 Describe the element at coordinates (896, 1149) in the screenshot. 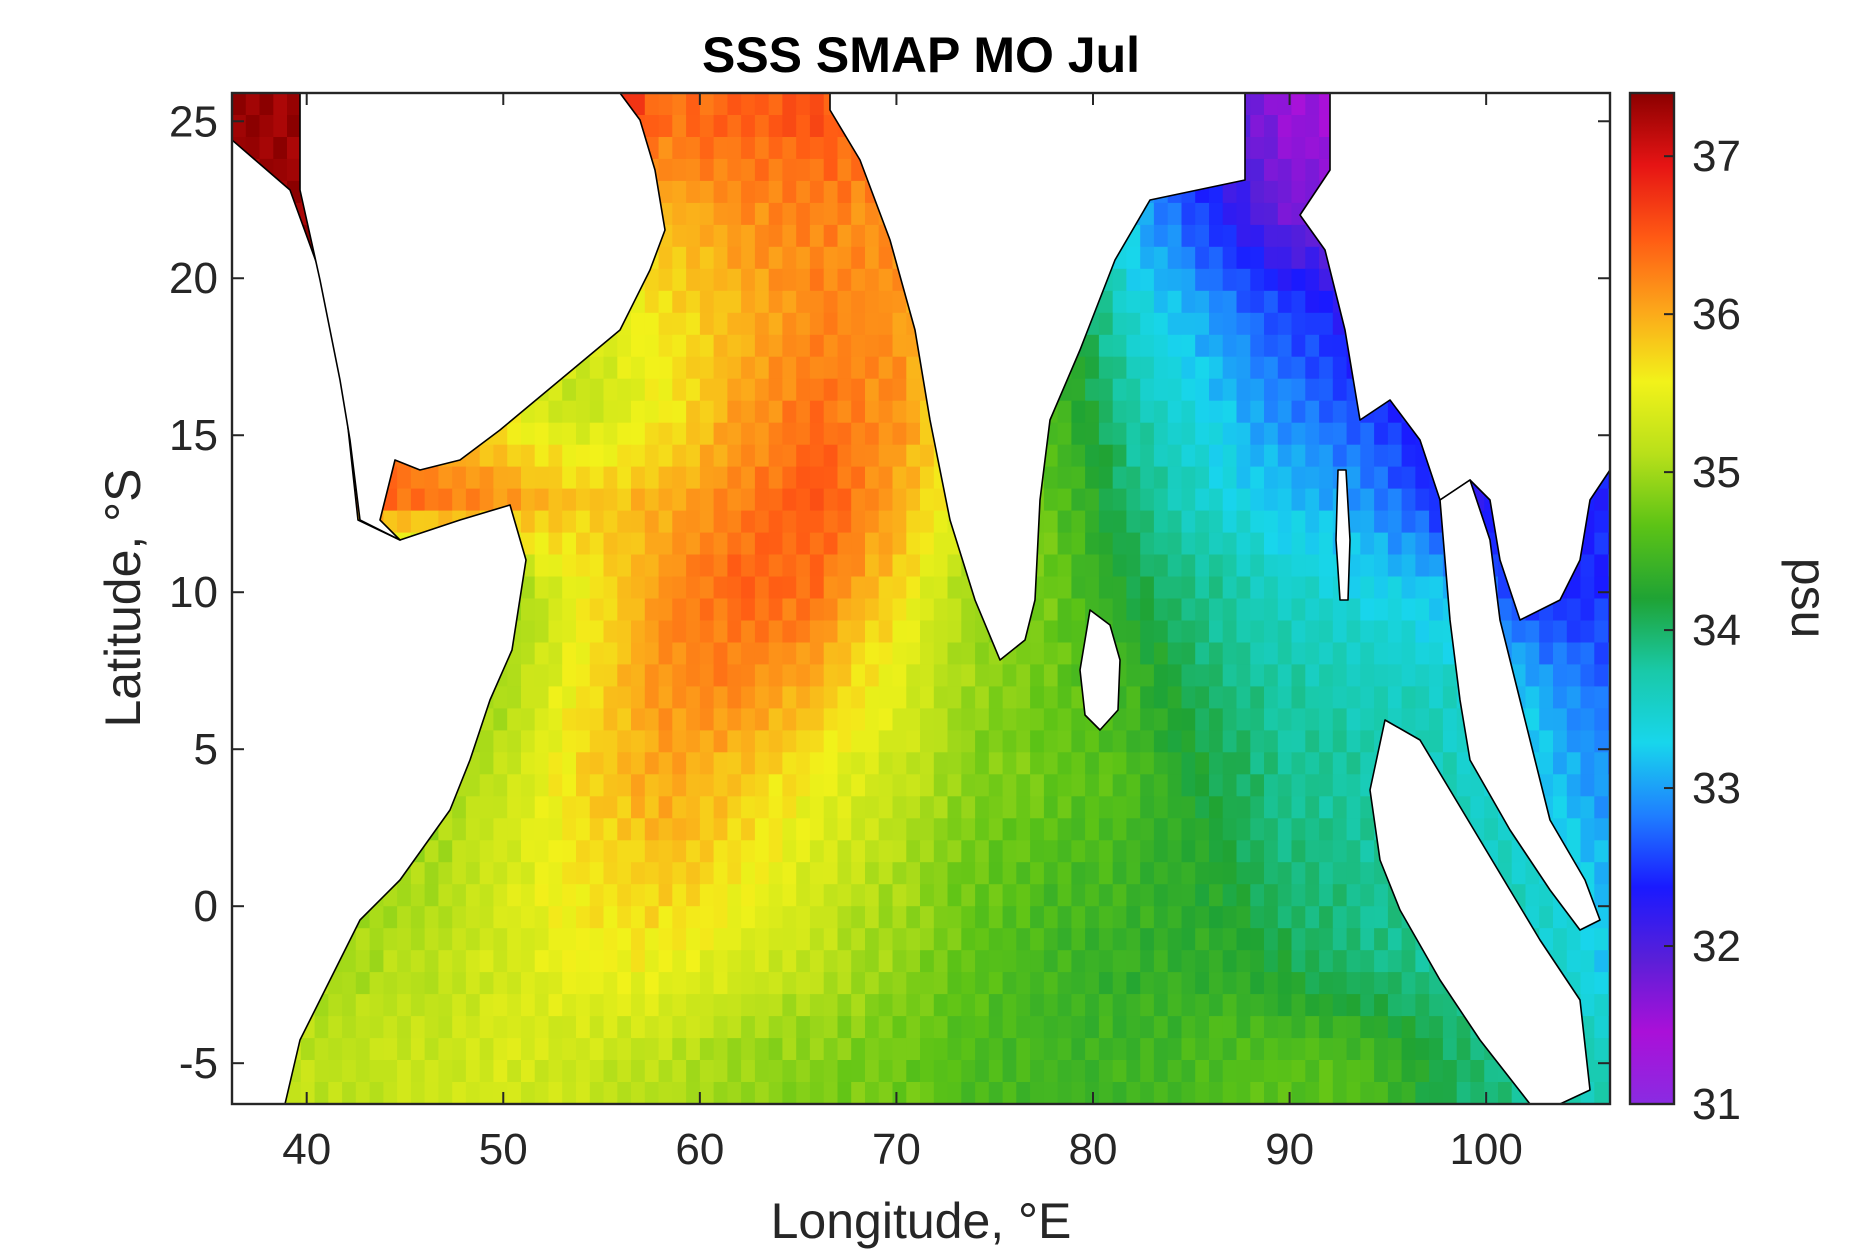

I see `x-tick-label: 70` at that location.